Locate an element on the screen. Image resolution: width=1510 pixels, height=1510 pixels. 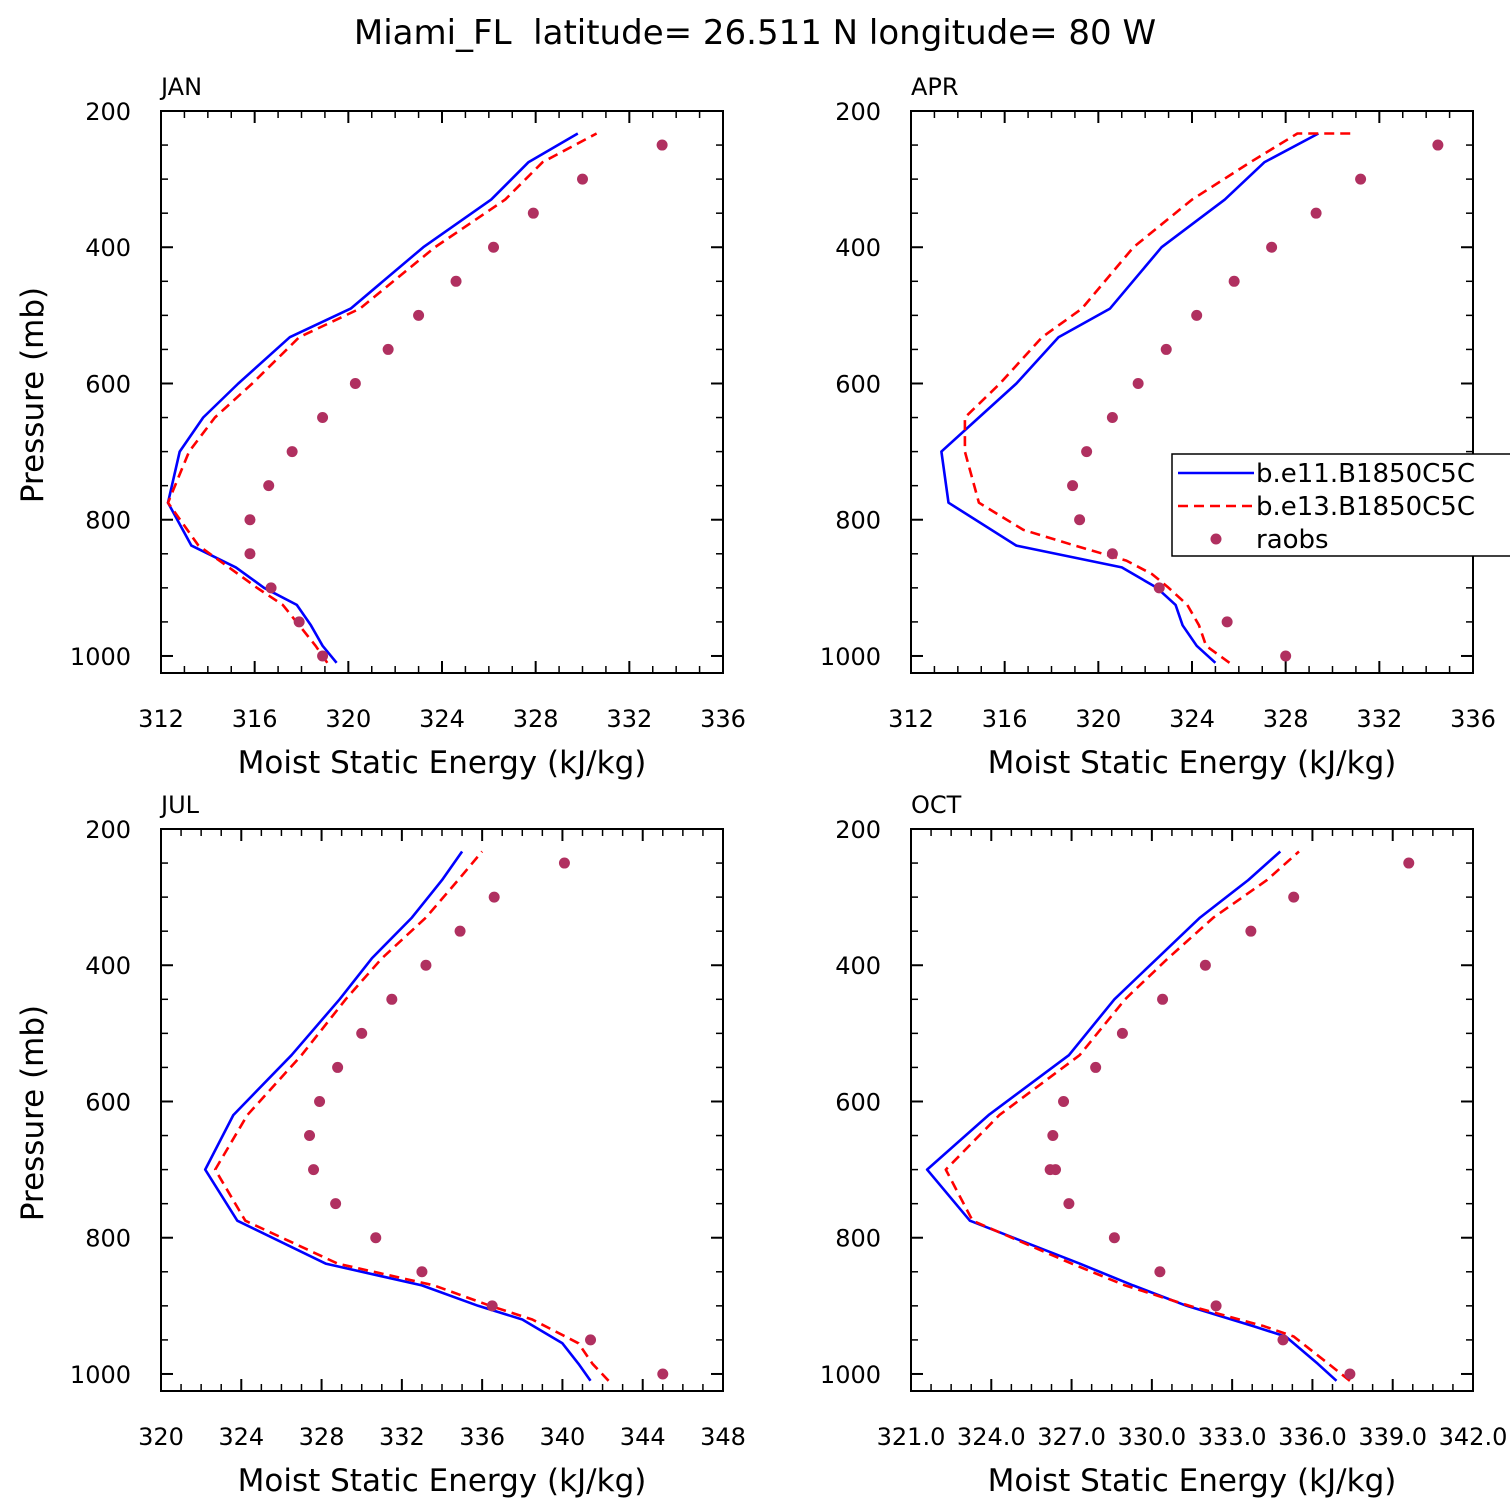
x-tick-label: 336.0 is located at coordinates (1312, 1437).